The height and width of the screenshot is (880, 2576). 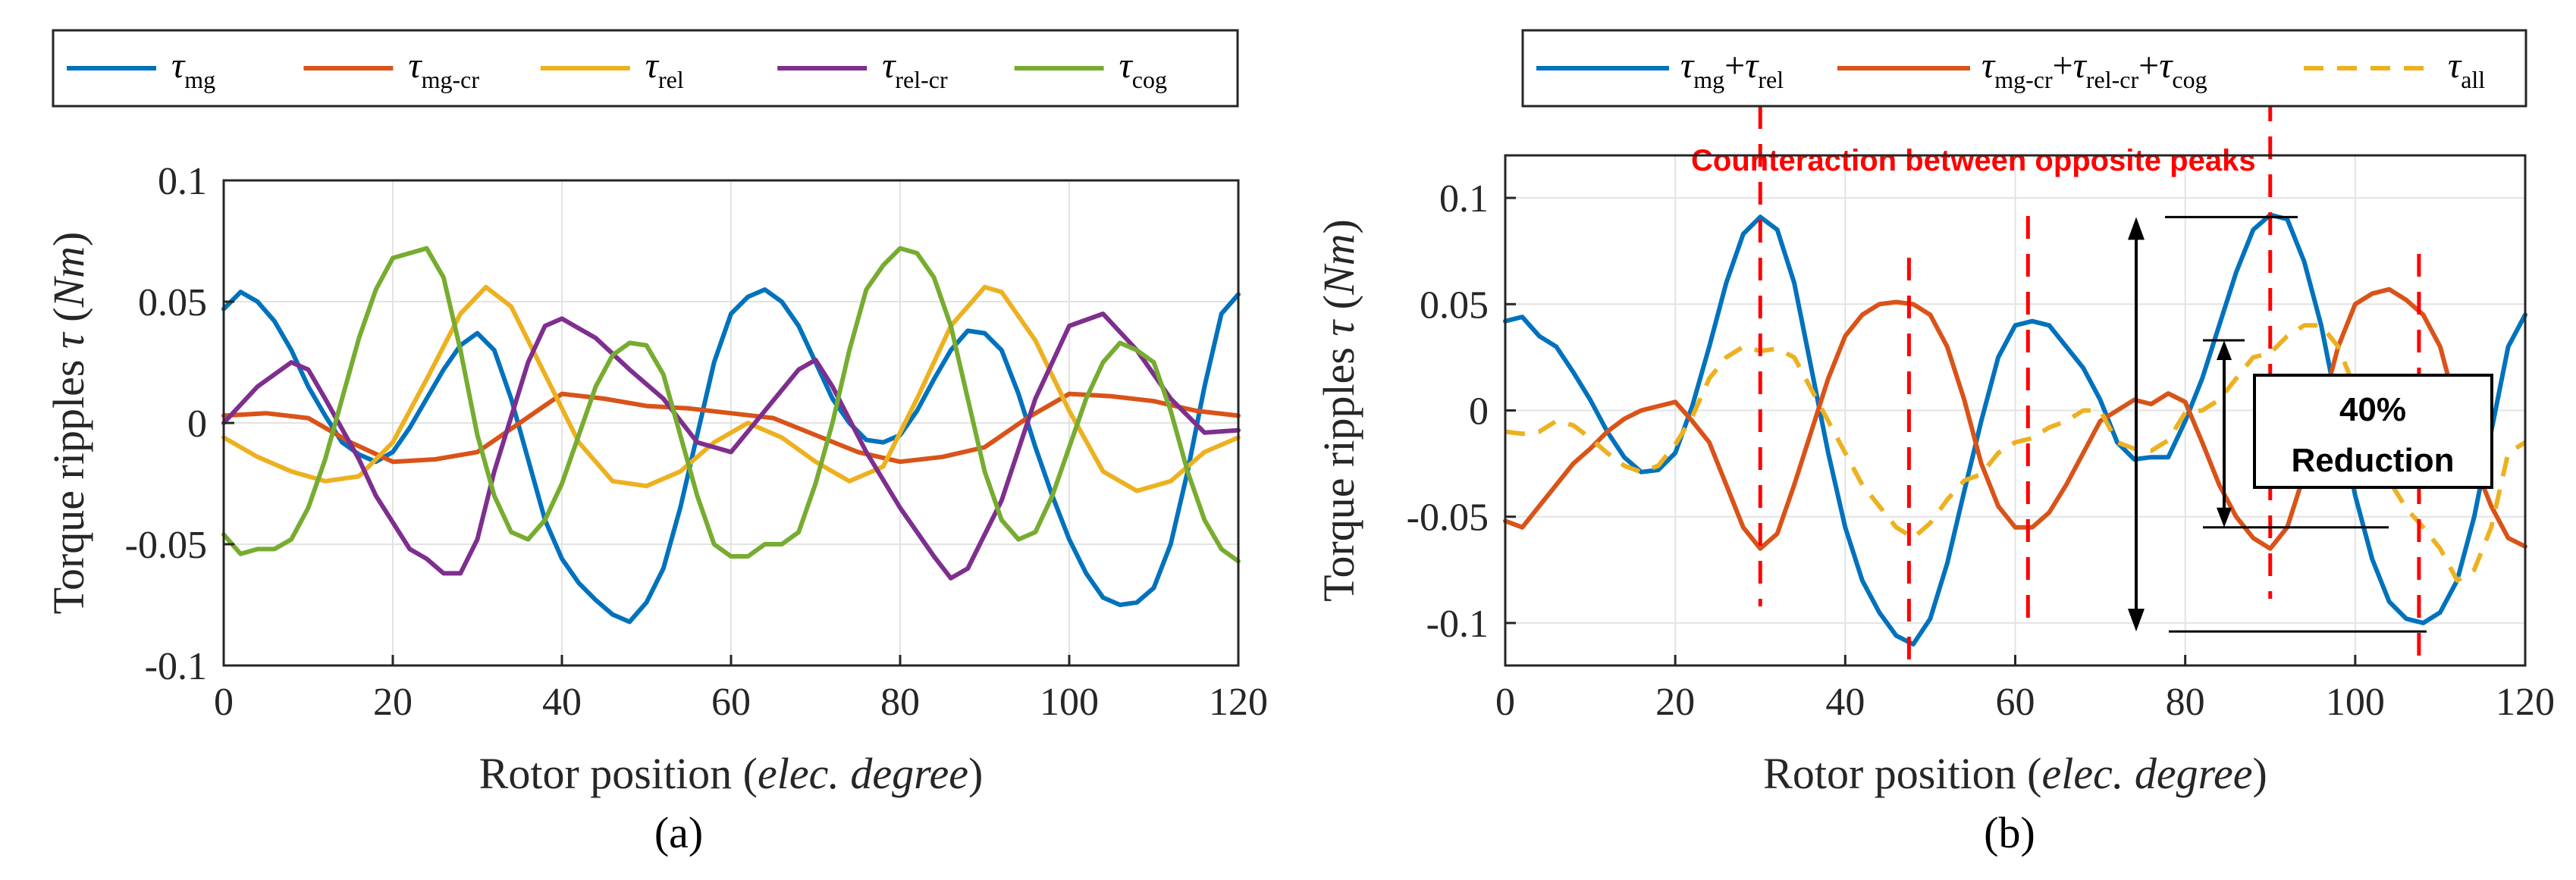 I want to click on panel-a-y-tick-label: -0.05, so click(x=166, y=545).